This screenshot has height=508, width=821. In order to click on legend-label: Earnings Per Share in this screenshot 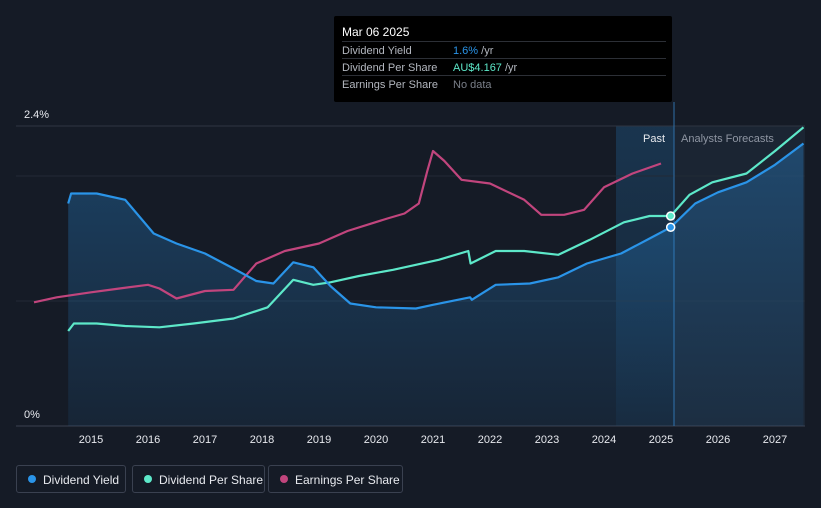, I will do `click(347, 480)`.